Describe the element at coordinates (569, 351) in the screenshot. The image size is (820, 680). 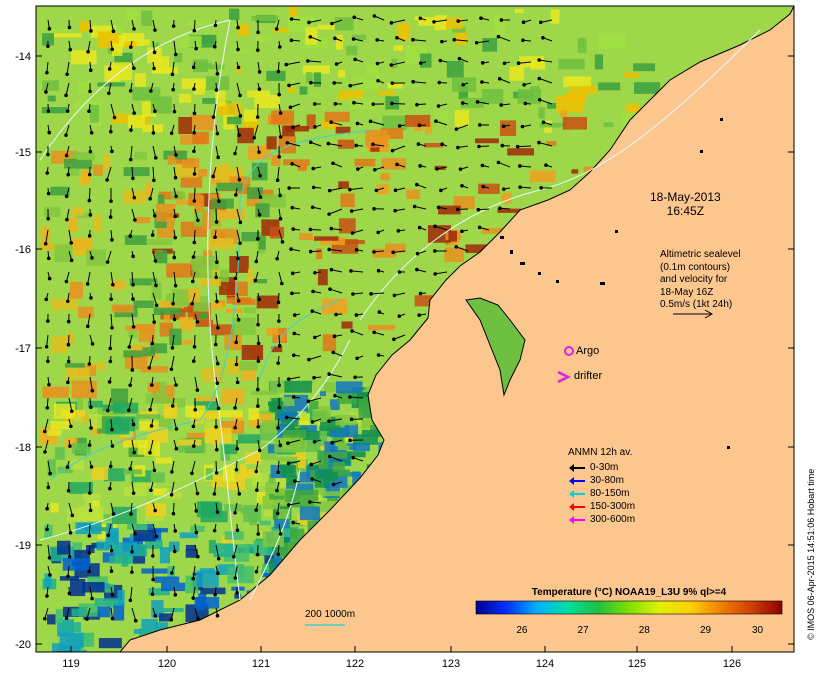
I see `argo-float-marker` at that location.